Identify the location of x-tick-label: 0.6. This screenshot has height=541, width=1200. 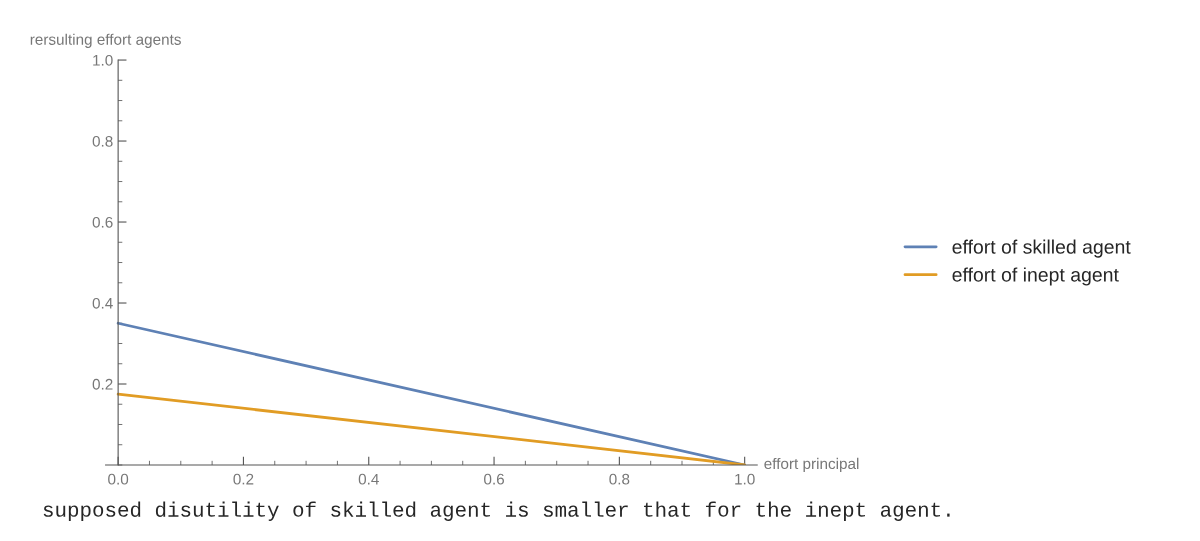
(494, 479).